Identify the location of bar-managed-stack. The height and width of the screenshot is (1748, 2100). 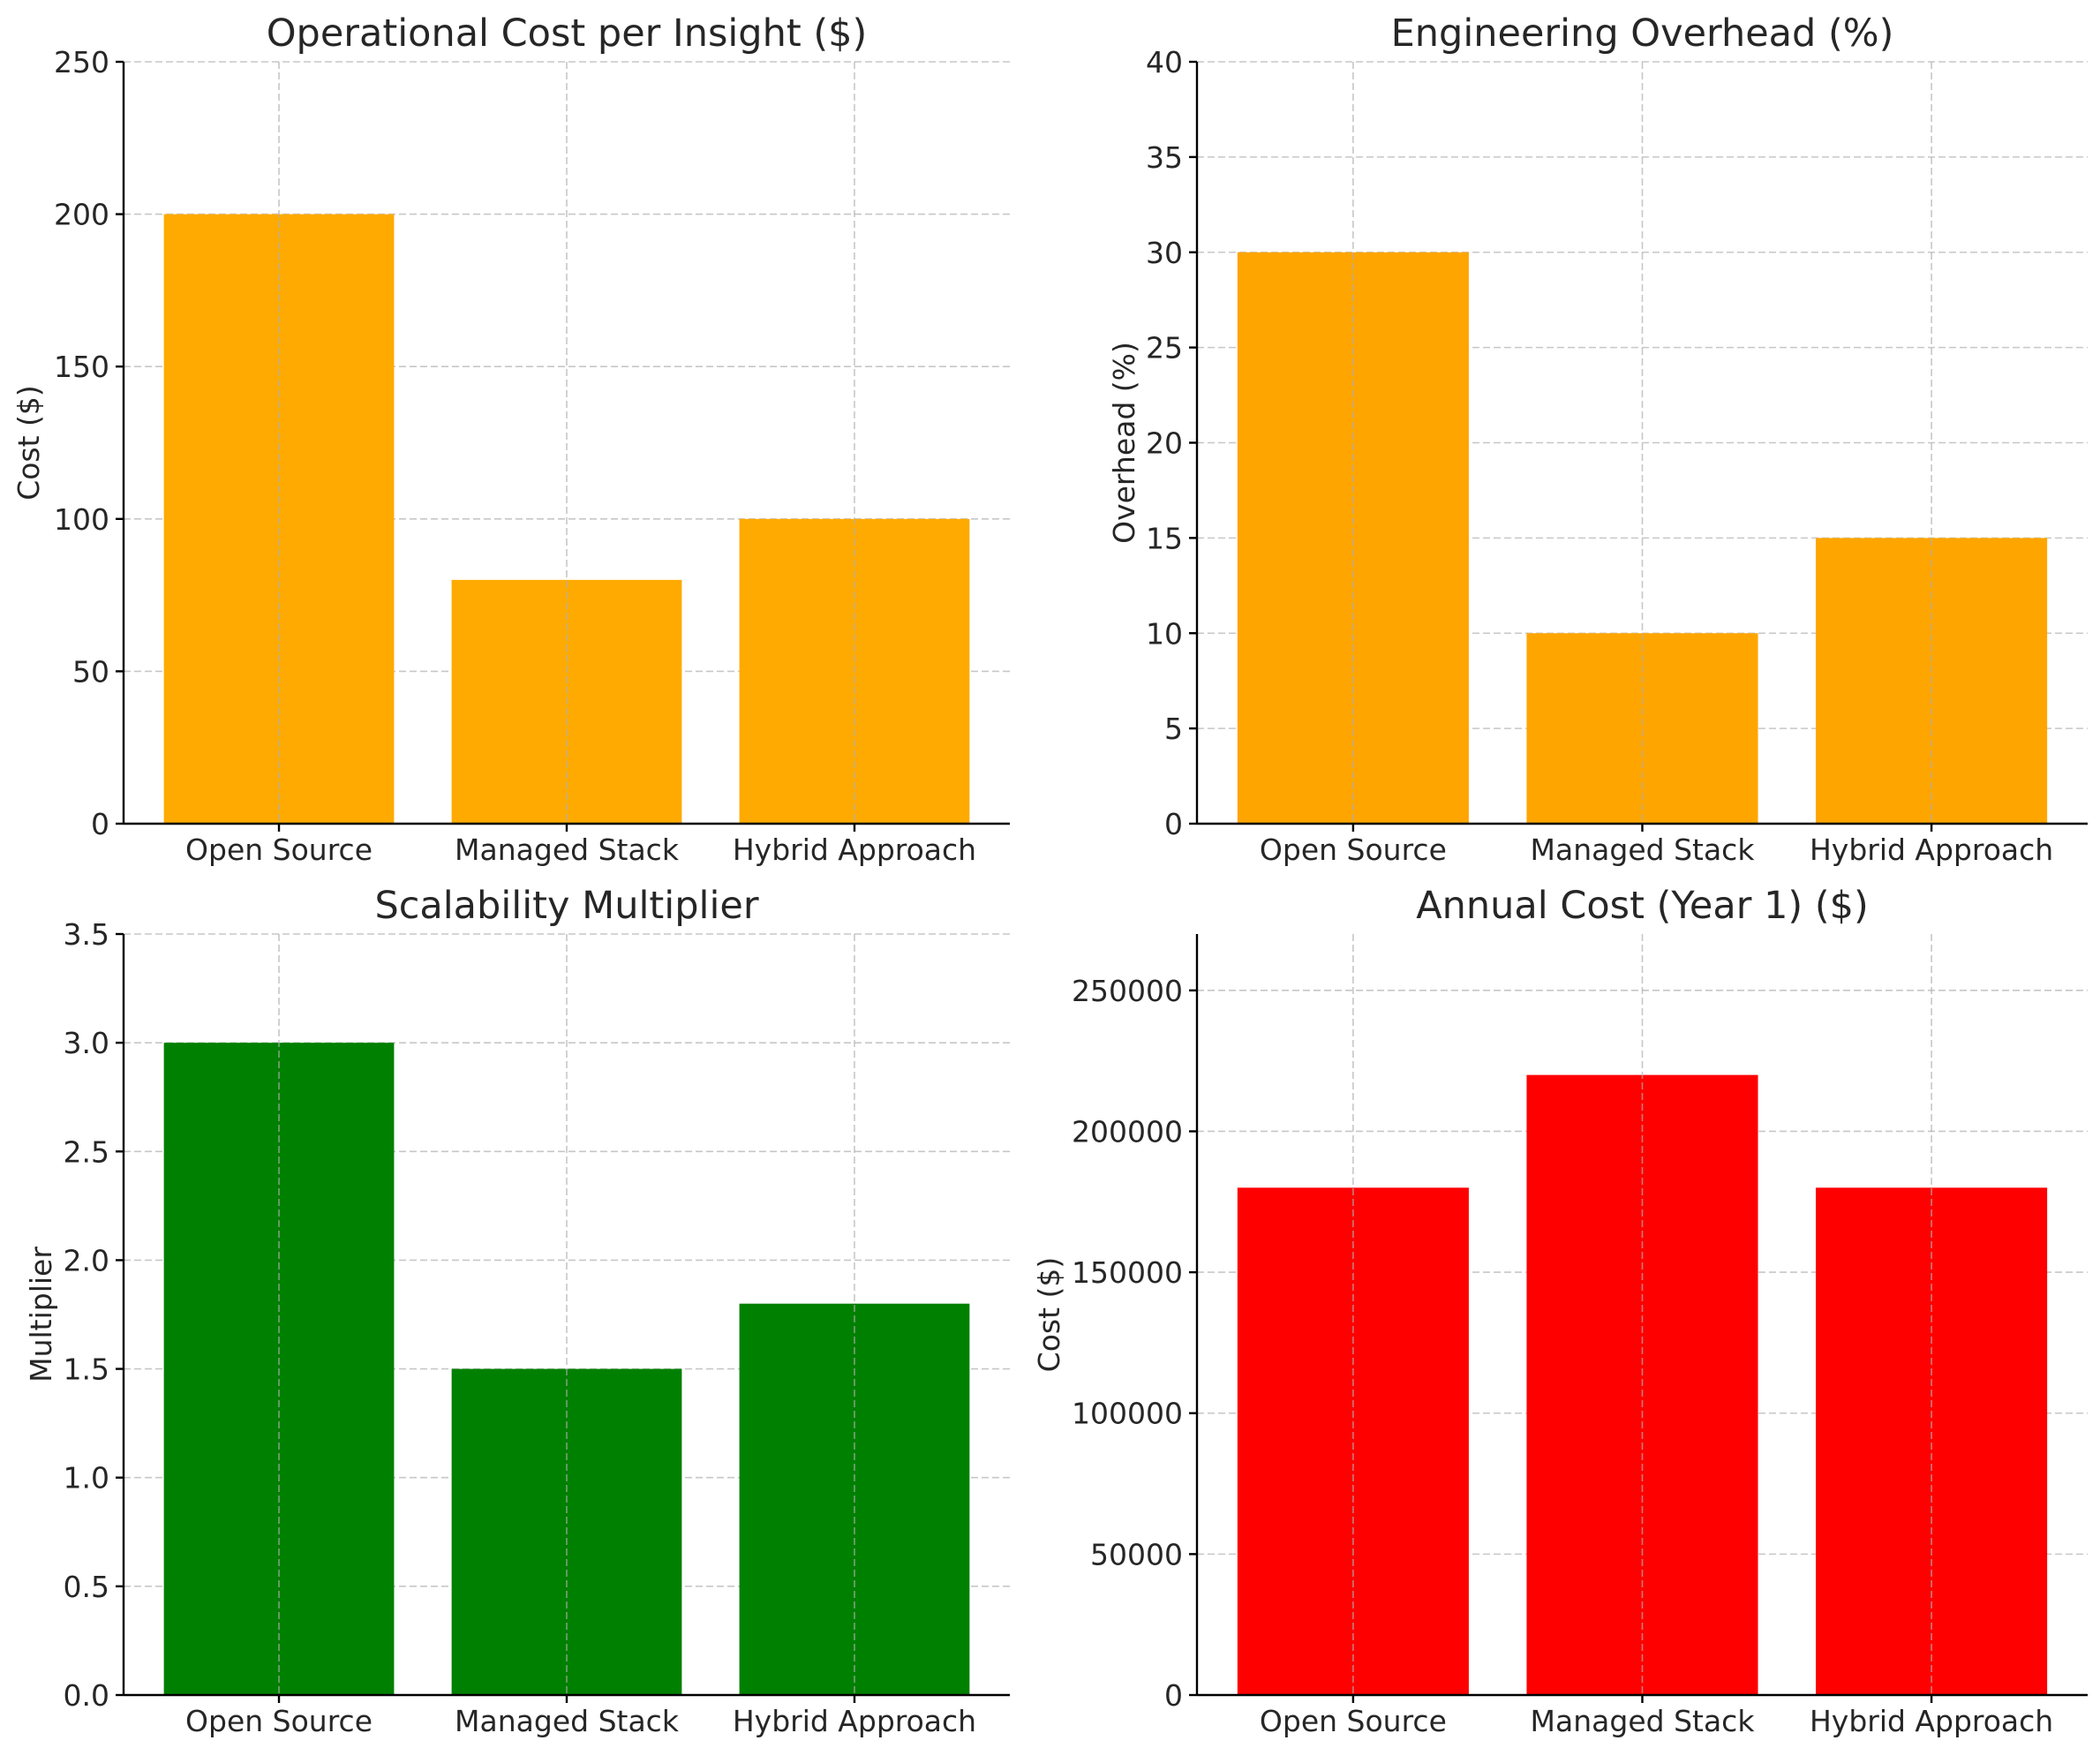
(1642, 728).